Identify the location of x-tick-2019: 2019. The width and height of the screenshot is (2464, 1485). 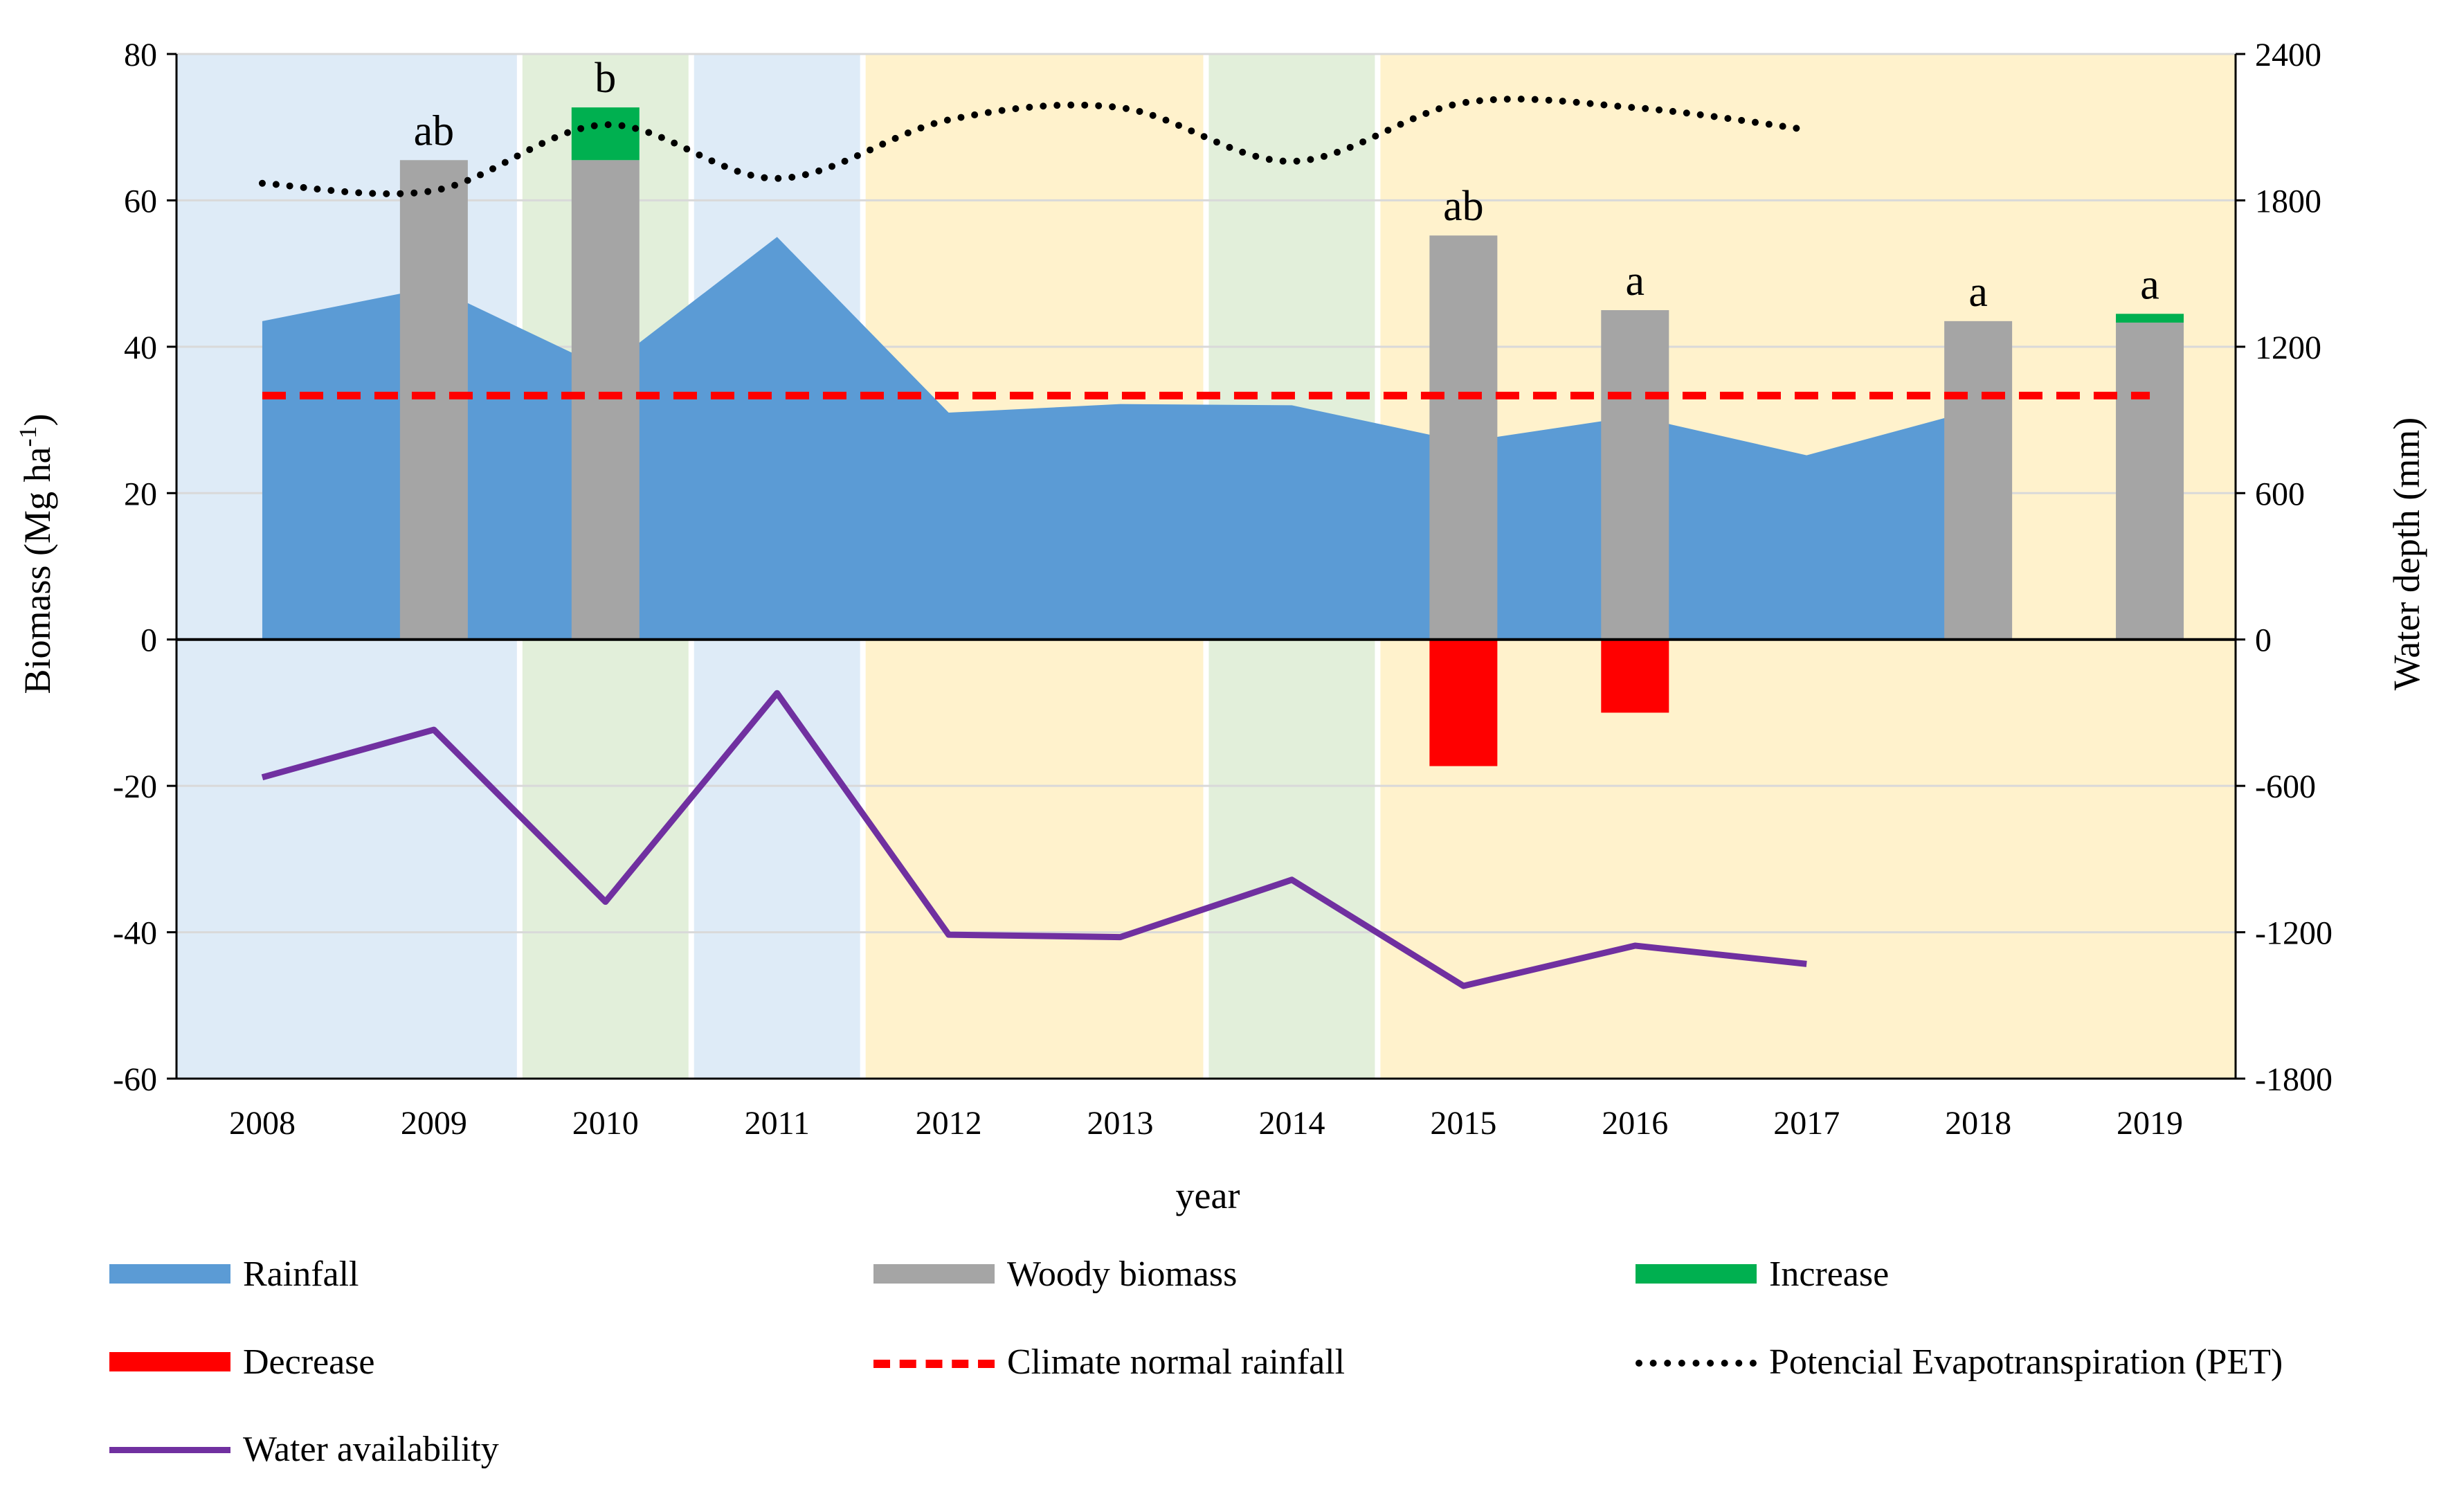
(2150, 1123).